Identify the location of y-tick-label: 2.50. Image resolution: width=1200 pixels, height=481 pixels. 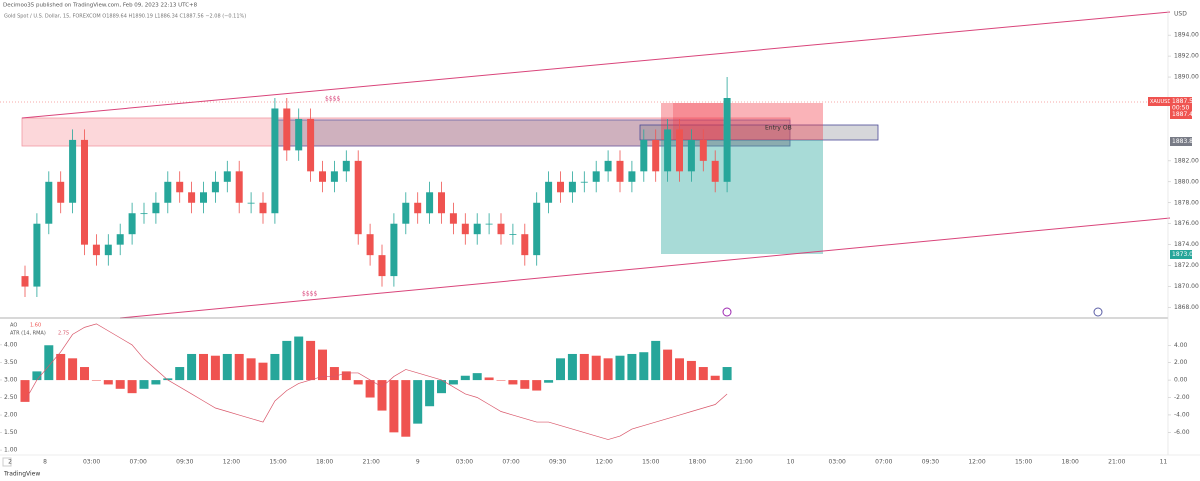
(11, 397).